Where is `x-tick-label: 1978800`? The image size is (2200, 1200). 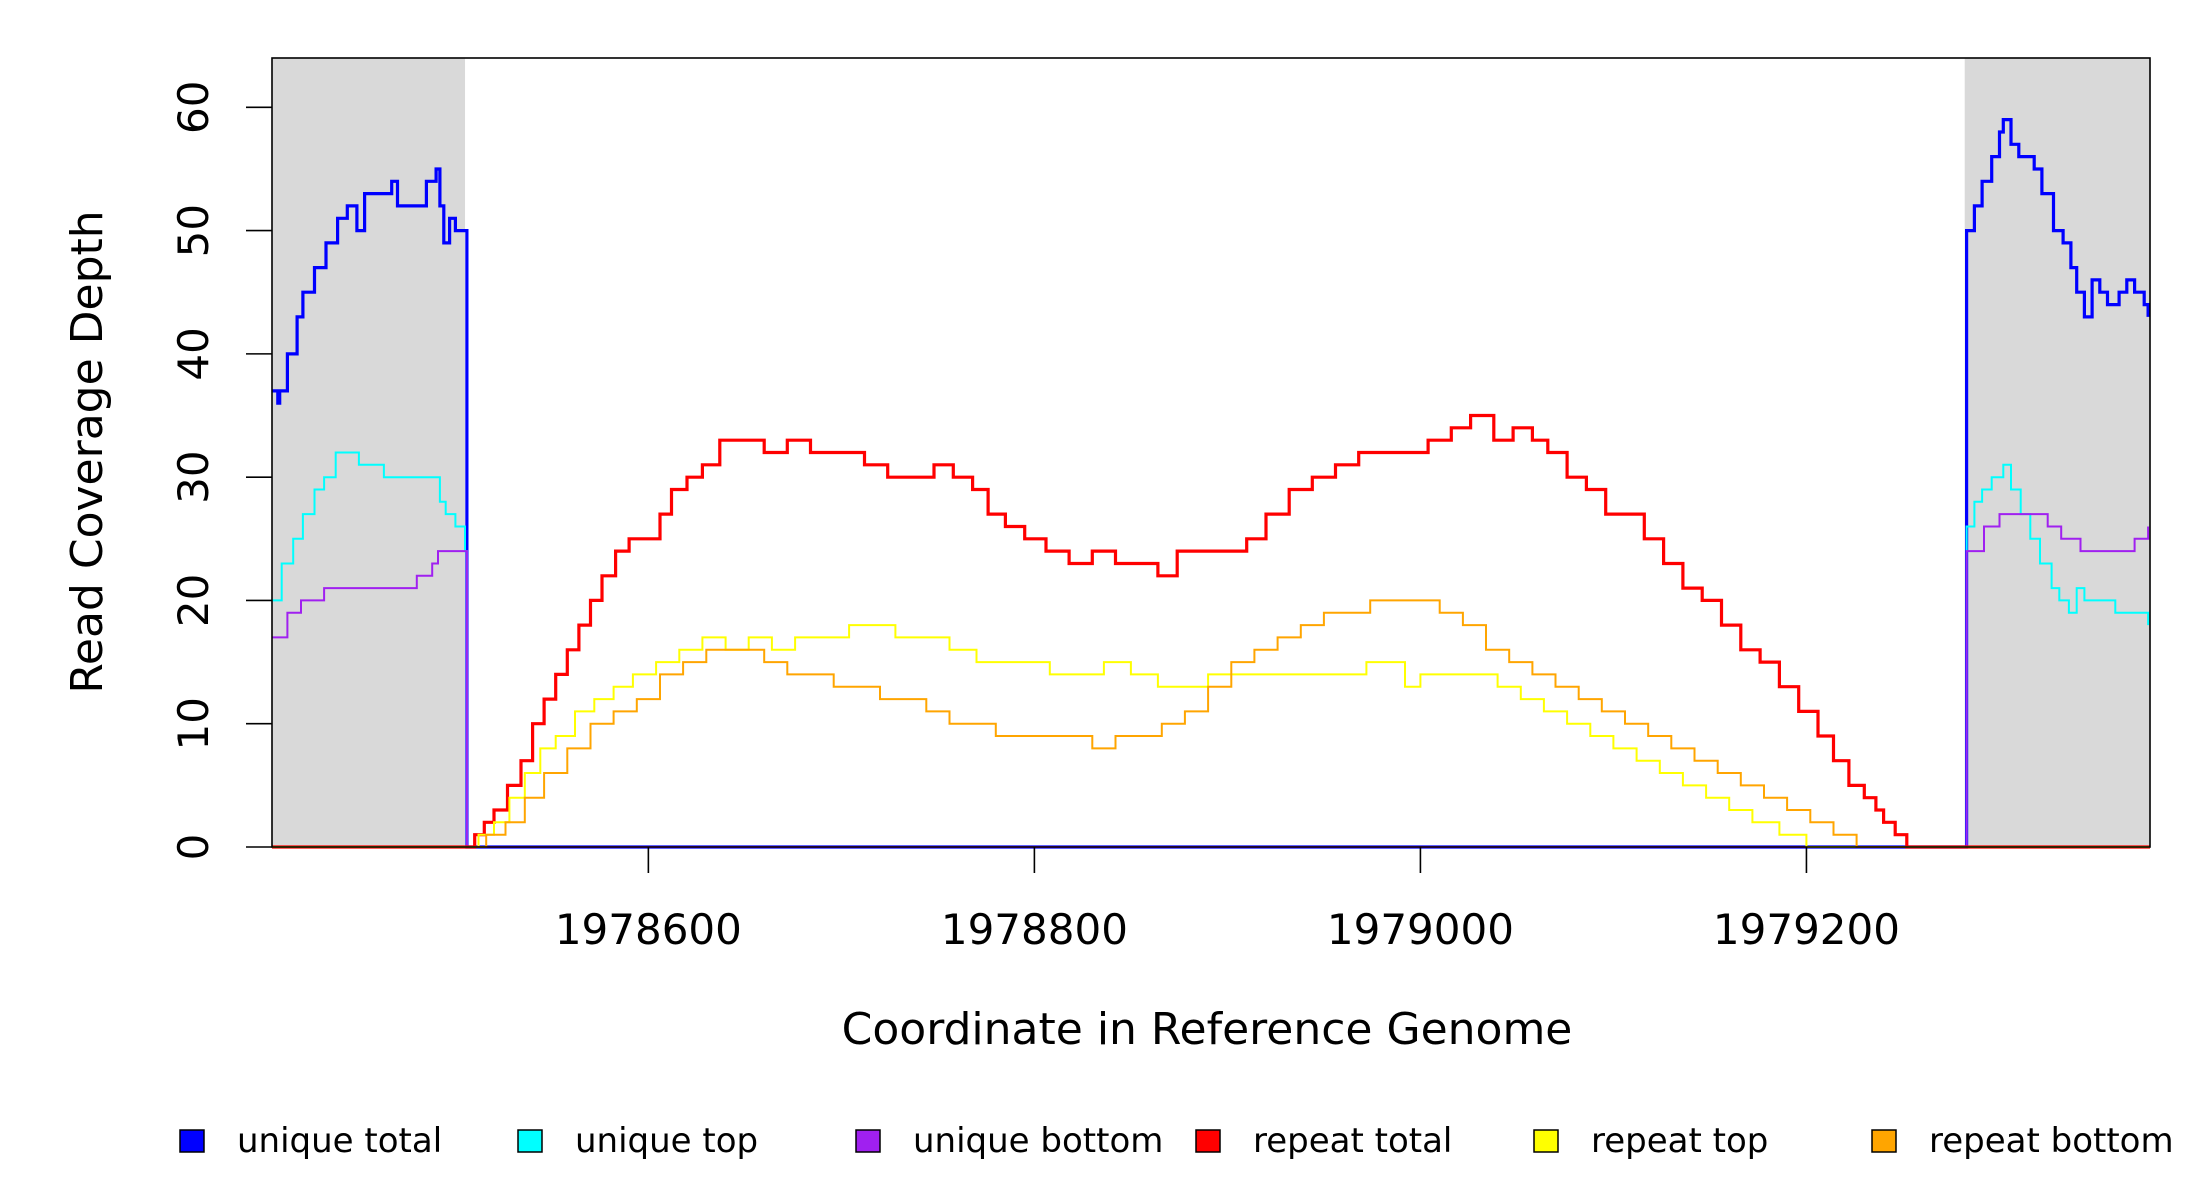 x-tick-label: 1978800 is located at coordinates (1034, 929).